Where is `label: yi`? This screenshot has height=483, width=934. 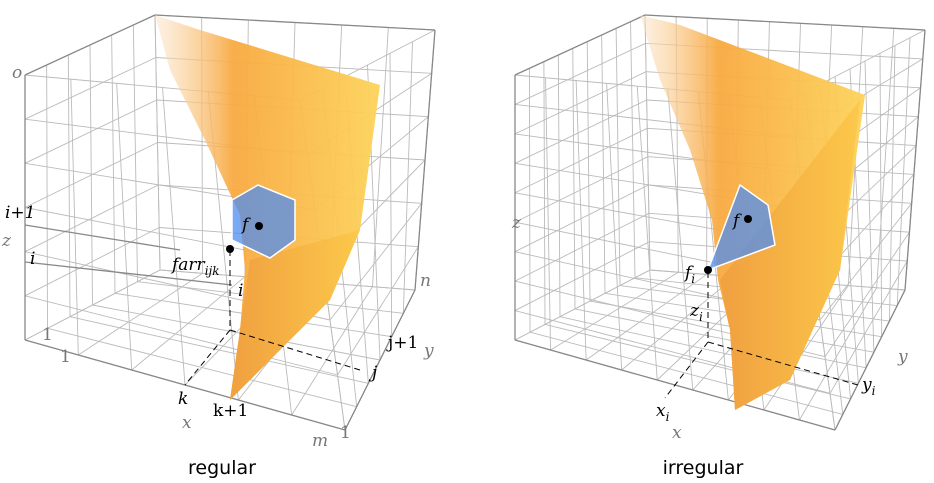 label: yi is located at coordinates (868, 386).